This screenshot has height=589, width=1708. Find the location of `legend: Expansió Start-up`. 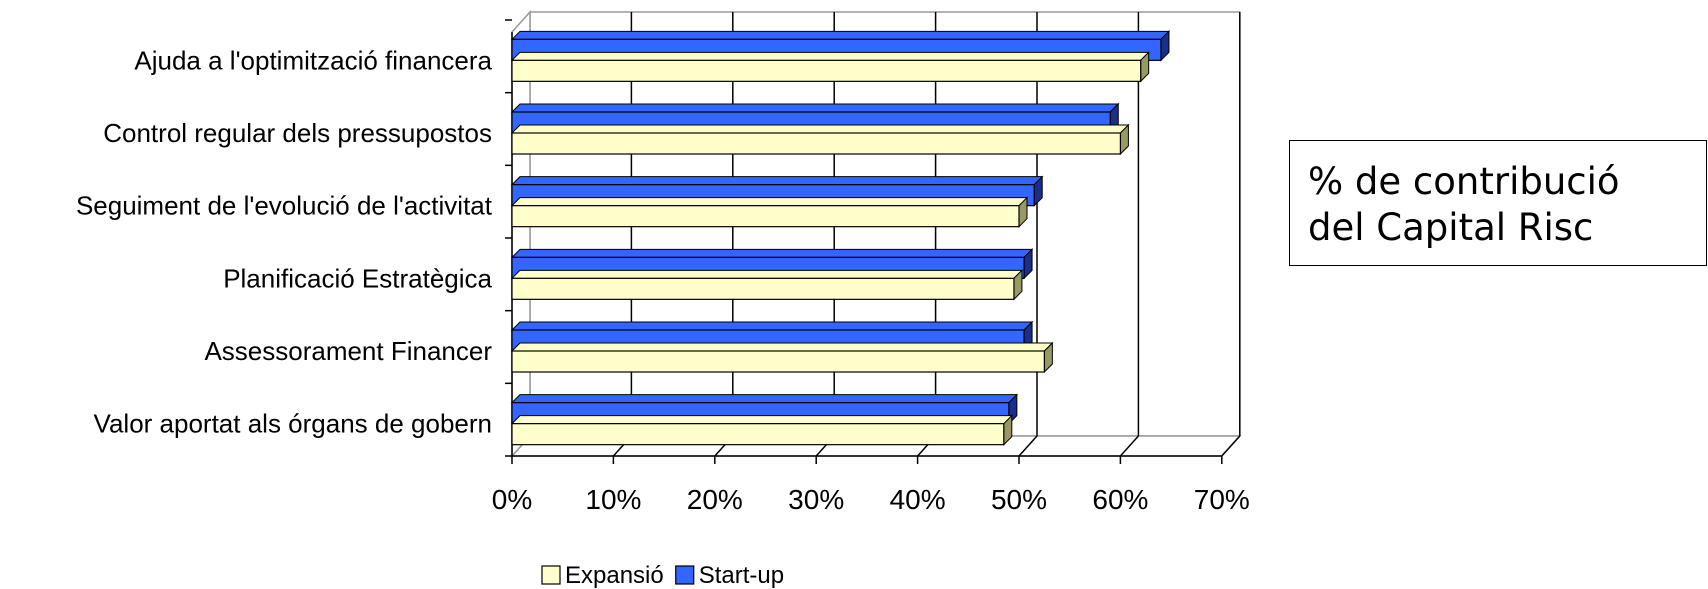

legend: Expansió Start-up is located at coordinates (662, 575).